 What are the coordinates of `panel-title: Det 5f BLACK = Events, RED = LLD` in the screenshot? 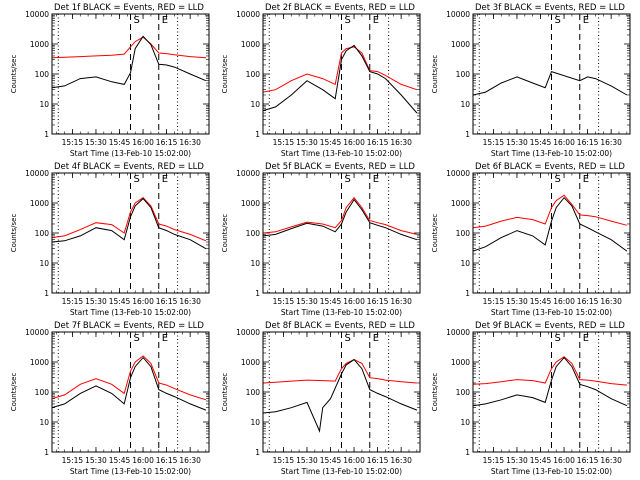 It's located at (340, 167).